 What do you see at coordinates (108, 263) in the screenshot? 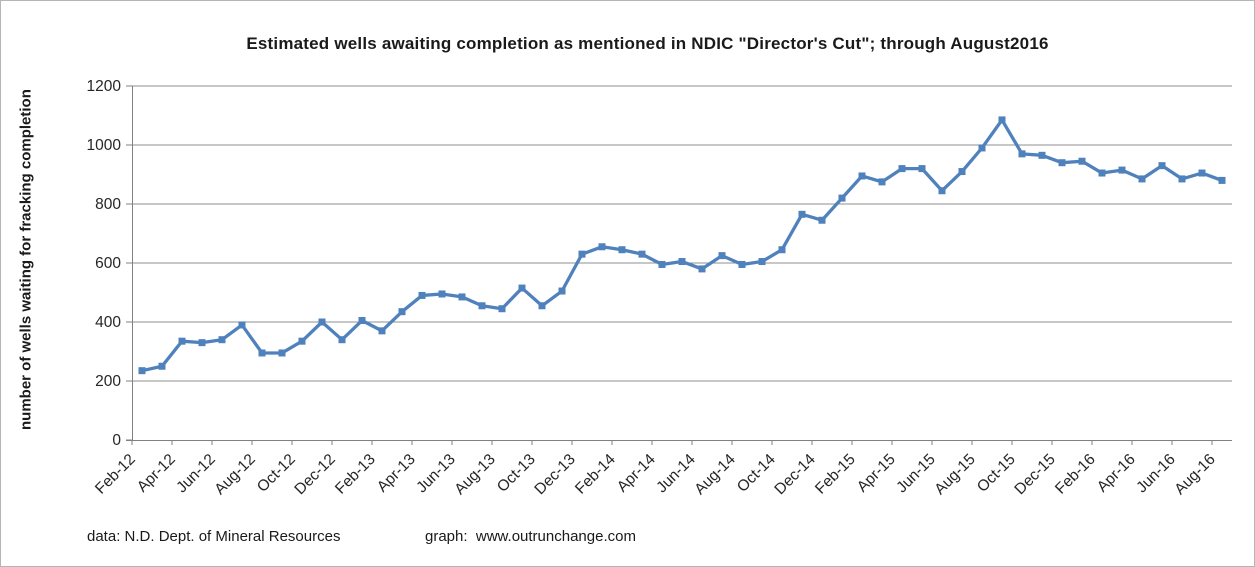
I see `y-tick-label: 600` at bounding box center [108, 263].